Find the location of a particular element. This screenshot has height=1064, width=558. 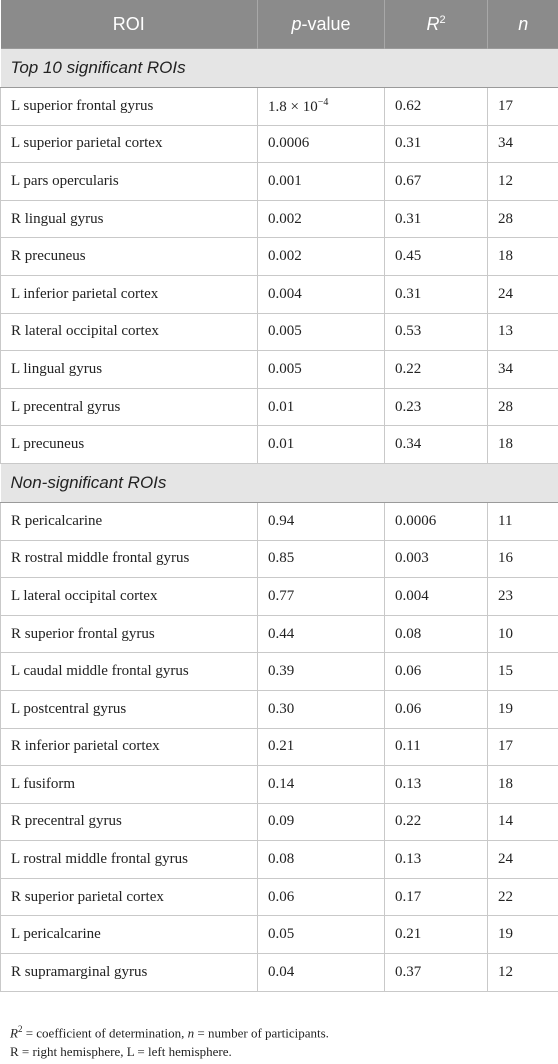

table-row: R precuneus 0.002 0.45 18 is located at coordinates (279, 256).